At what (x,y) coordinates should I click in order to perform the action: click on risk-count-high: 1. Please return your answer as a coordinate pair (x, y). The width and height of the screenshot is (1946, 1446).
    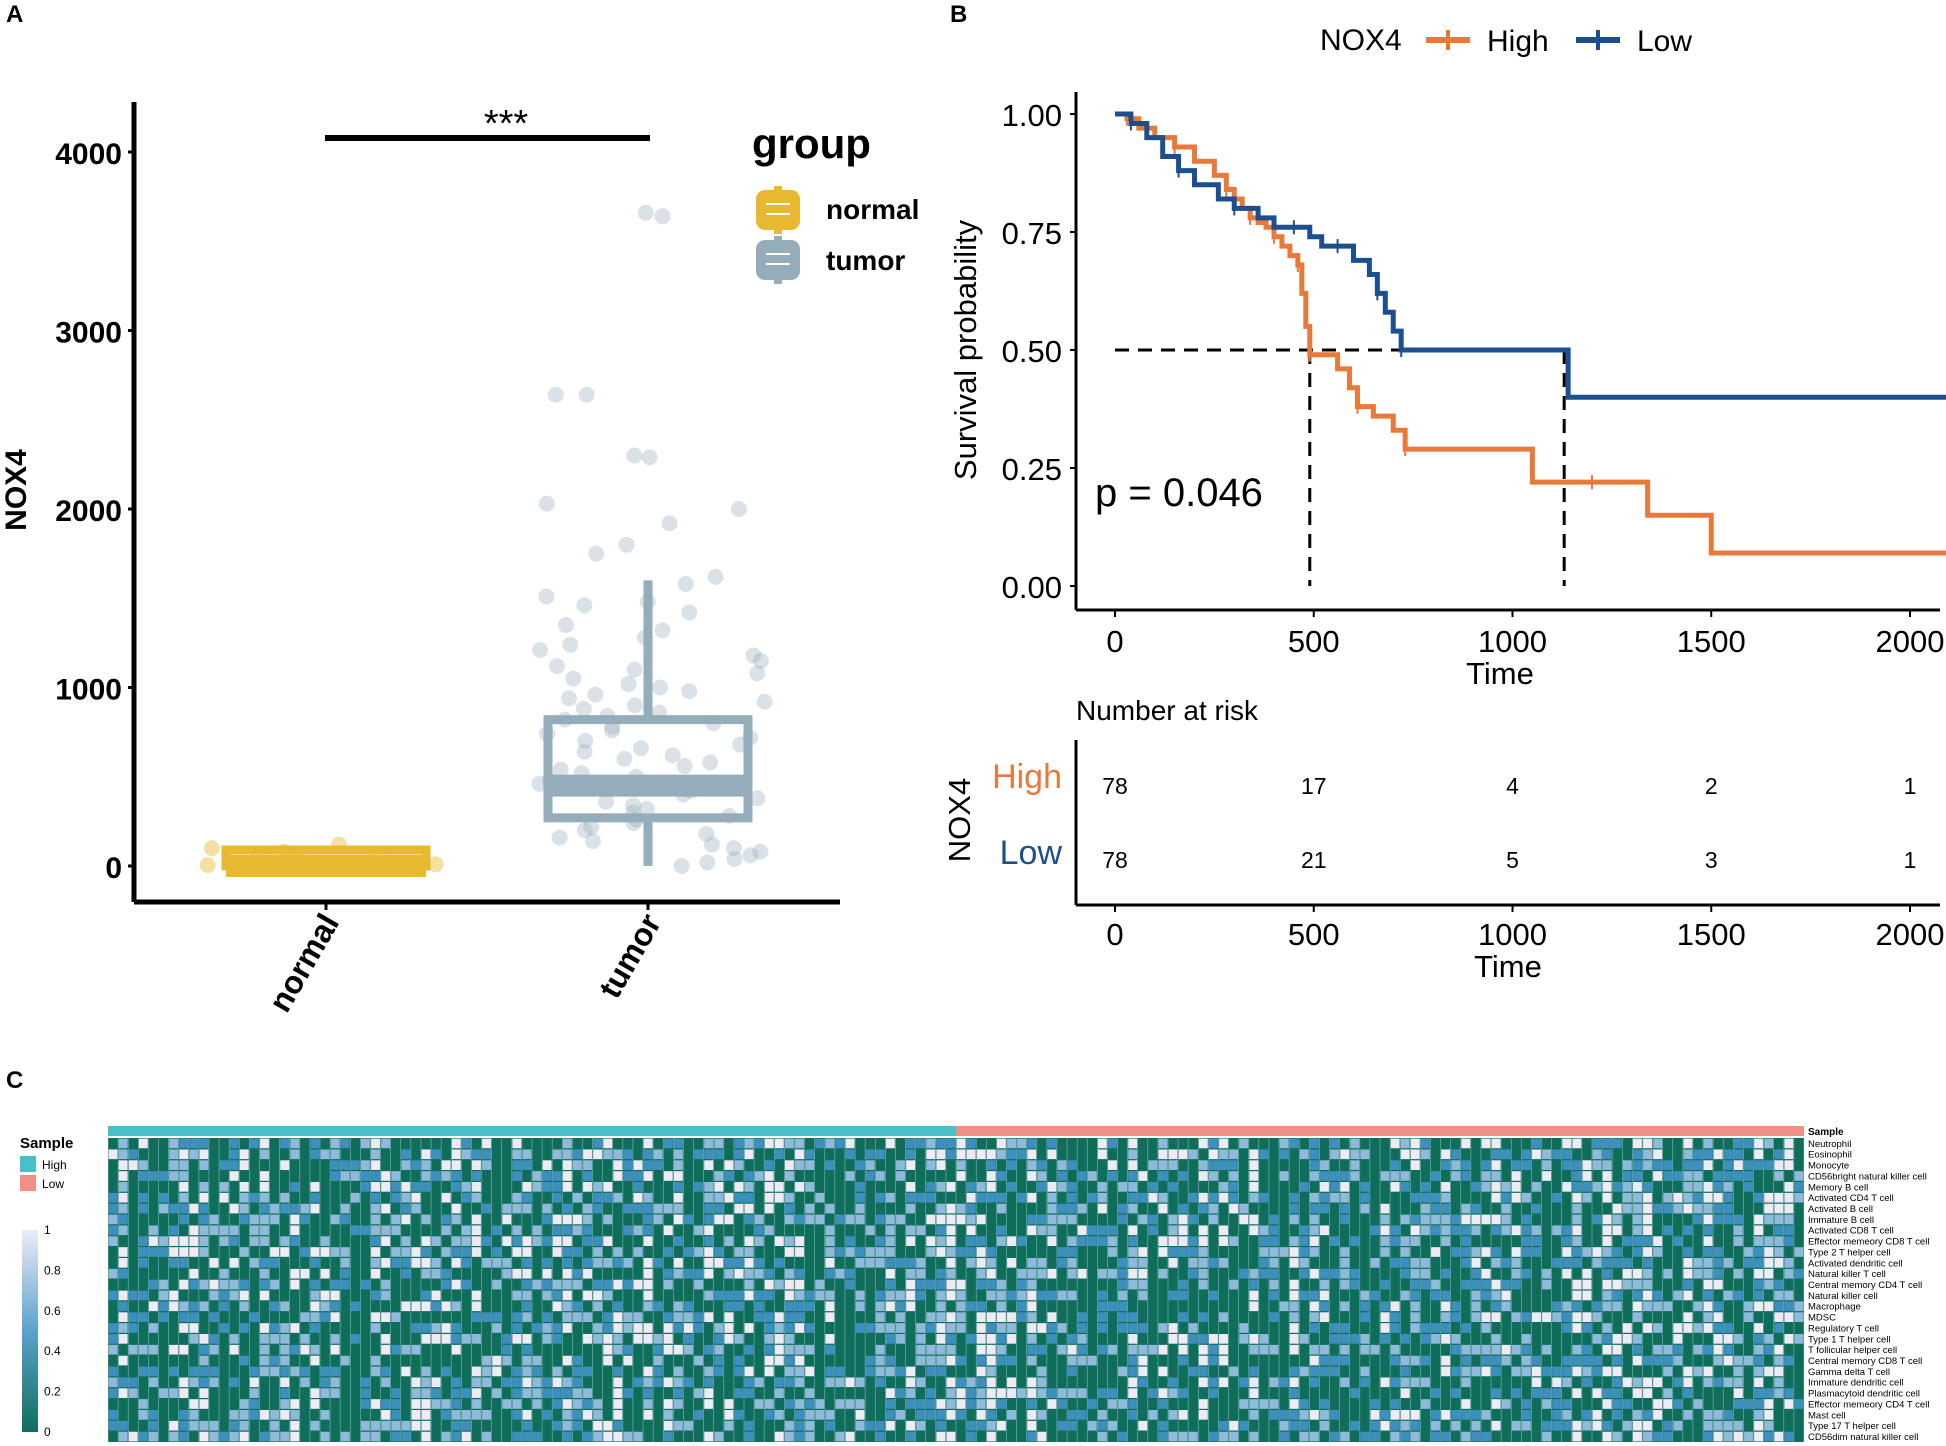
    Looking at the image, I should click on (1910, 786).